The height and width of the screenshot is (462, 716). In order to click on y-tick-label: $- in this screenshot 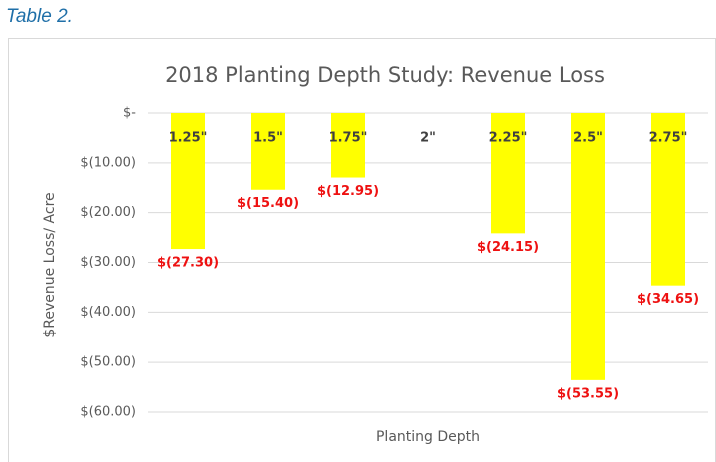, I will do `click(129, 113)`.